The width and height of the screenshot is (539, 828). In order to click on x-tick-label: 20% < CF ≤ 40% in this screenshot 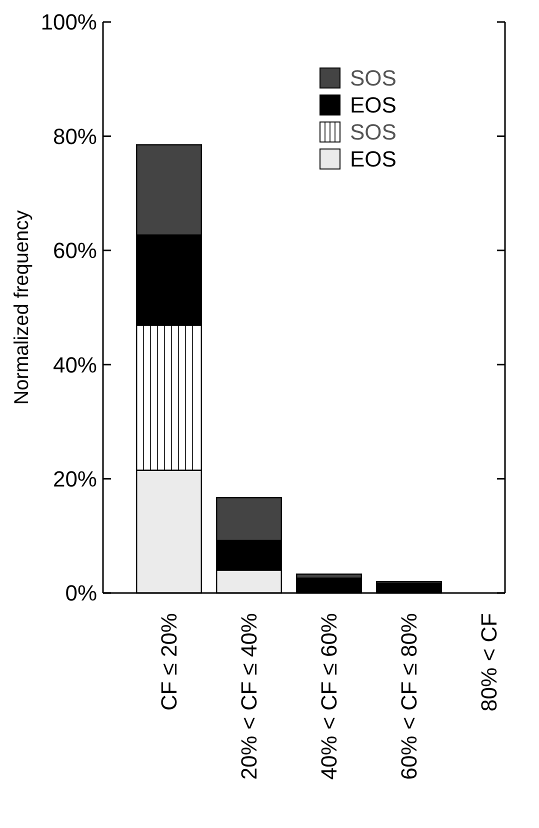, I will do `click(249, 696)`.